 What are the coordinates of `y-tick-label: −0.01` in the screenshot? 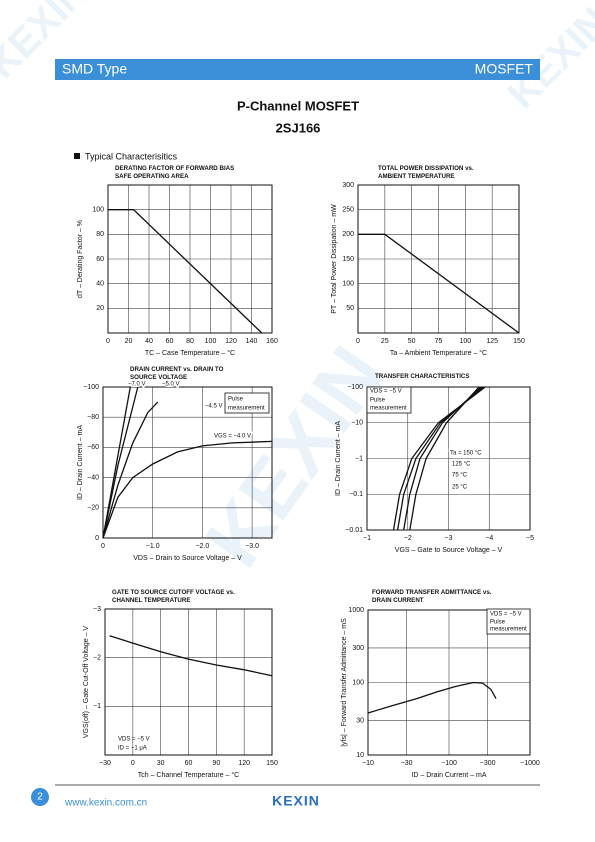 It's located at (354, 530).